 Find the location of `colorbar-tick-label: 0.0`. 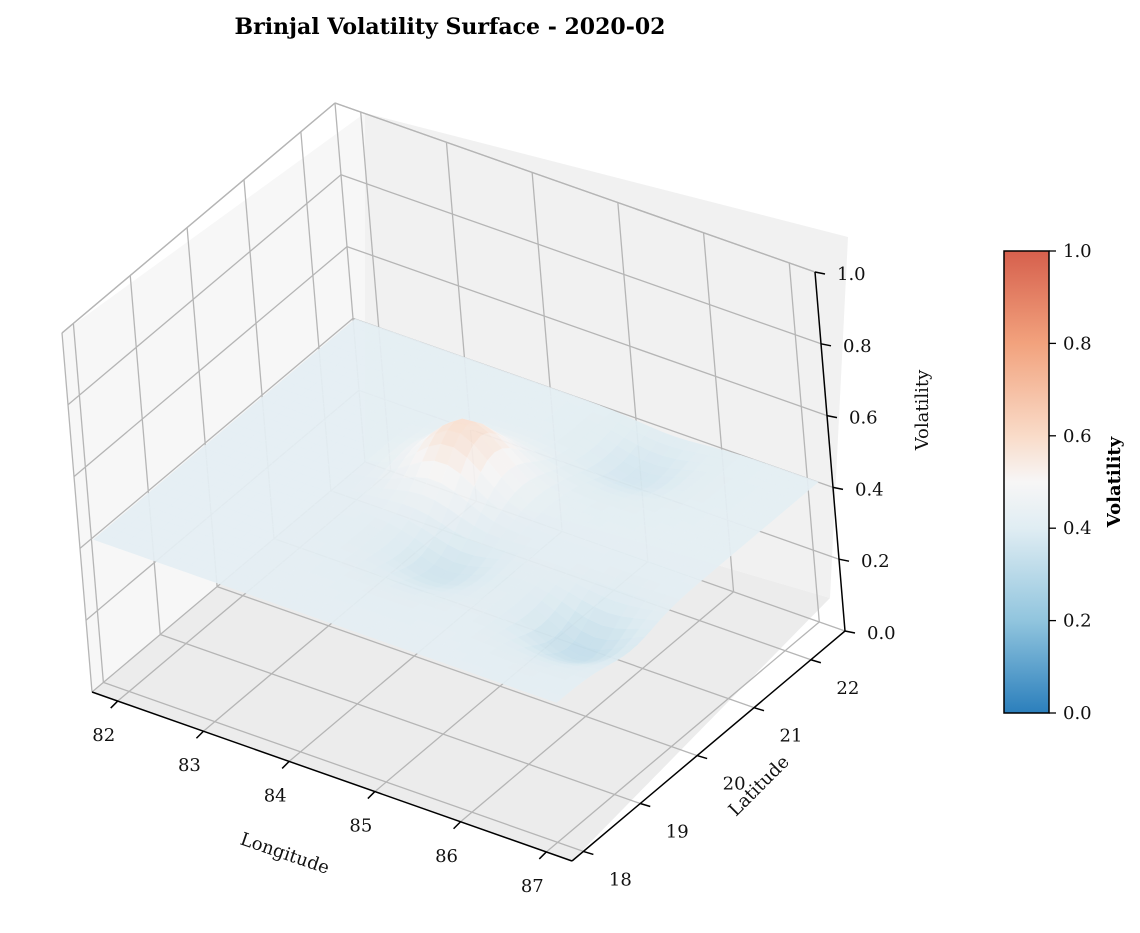

colorbar-tick-label: 0.0 is located at coordinates (1077, 713).